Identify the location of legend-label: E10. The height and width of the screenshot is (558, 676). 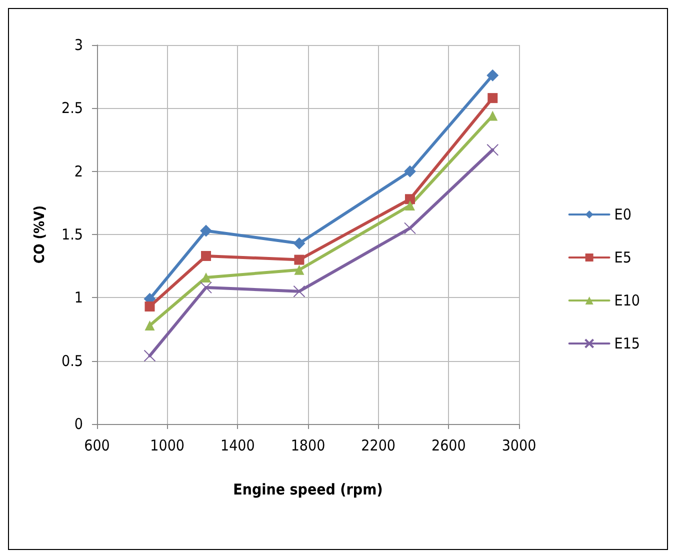
(627, 301).